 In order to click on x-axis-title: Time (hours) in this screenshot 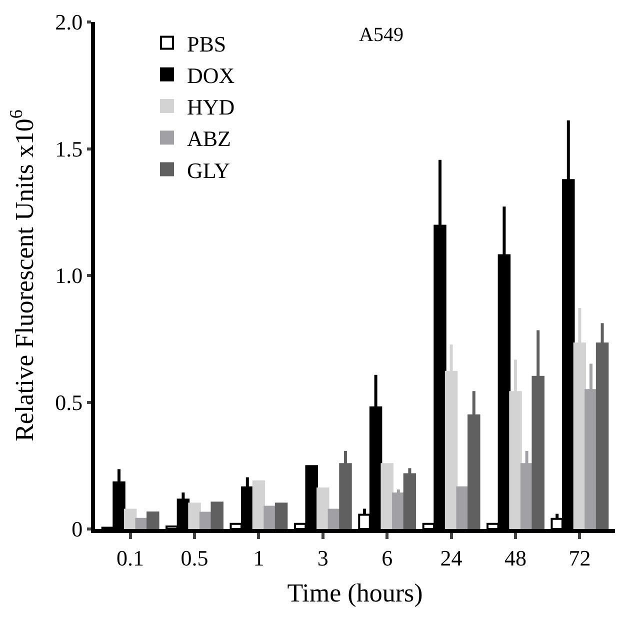, I will do `click(355, 593)`.